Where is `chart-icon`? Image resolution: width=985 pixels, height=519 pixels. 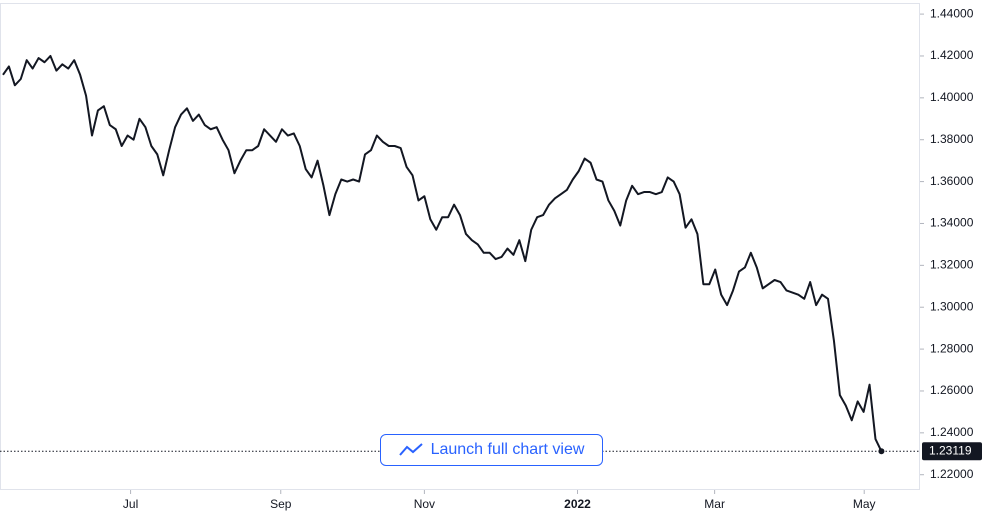
chart-icon is located at coordinates (410, 449).